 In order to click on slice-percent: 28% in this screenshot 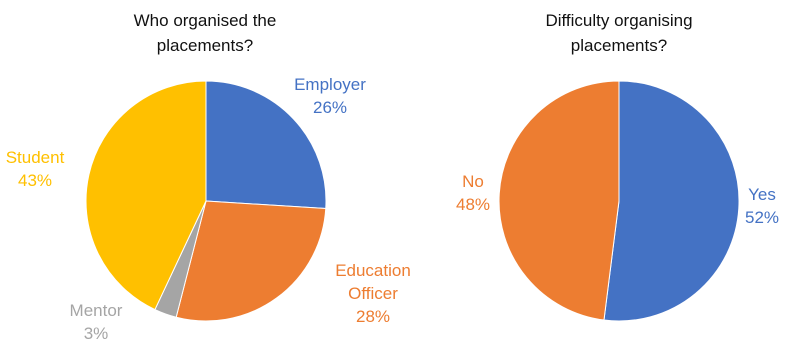, I will do `click(373, 316)`.